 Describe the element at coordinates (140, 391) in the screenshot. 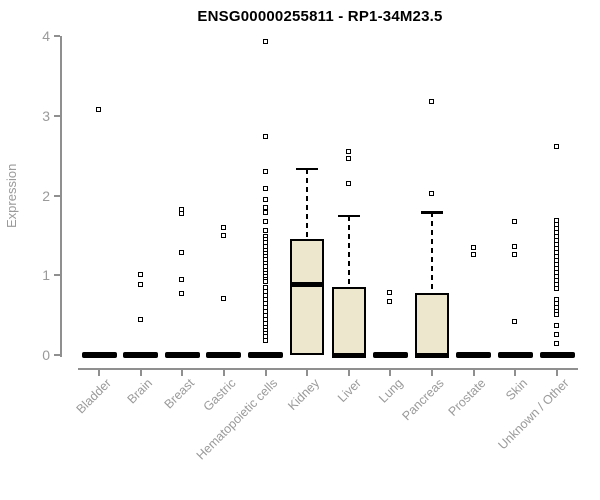

I see `x-category-label: Brain` at that location.